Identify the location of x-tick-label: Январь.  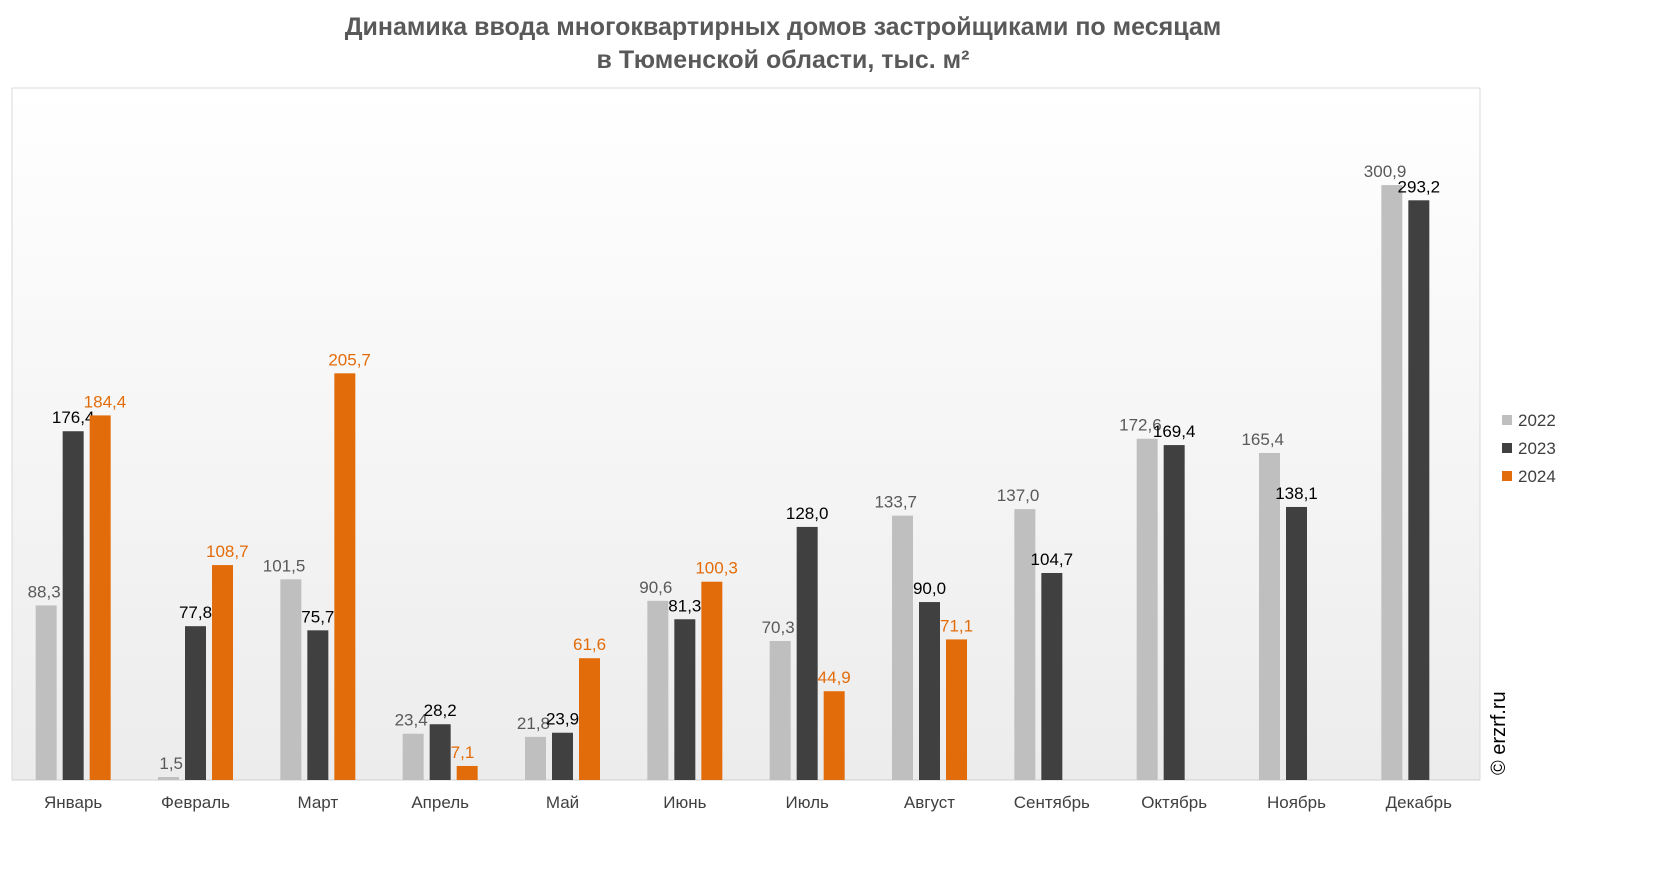
(73, 802).